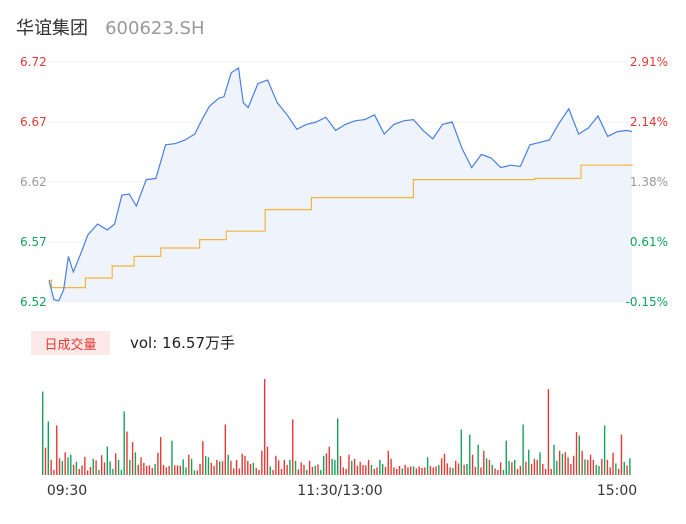 This screenshot has width=686, height=524. I want to click on chart-header: 华谊集团 600623.SH, so click(110, 26).